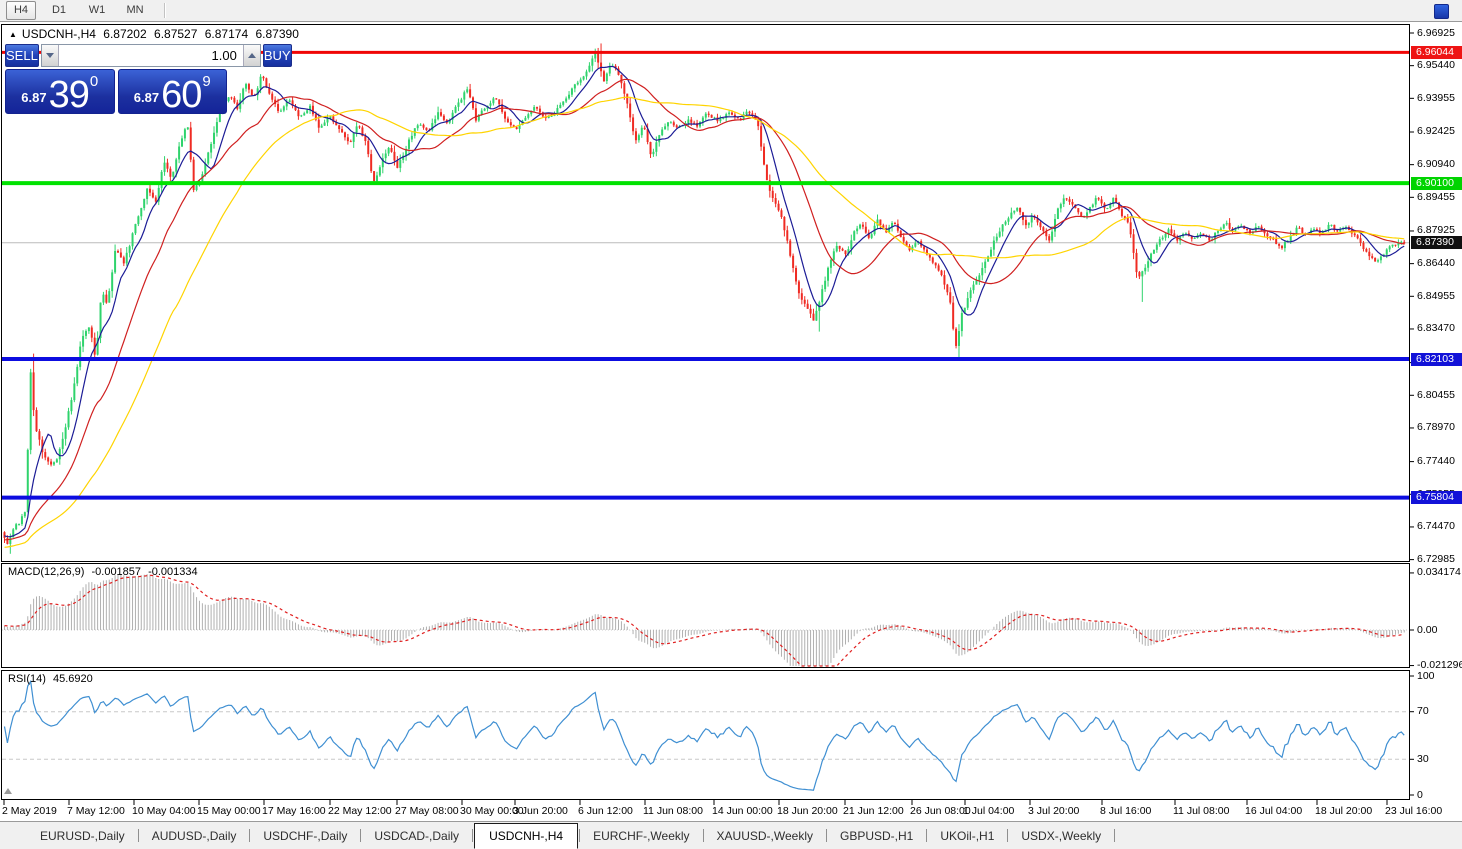 This screenshot has width=1462, height=849. I want to click on price-axis-label: 6.96925, so click(1436, 32).